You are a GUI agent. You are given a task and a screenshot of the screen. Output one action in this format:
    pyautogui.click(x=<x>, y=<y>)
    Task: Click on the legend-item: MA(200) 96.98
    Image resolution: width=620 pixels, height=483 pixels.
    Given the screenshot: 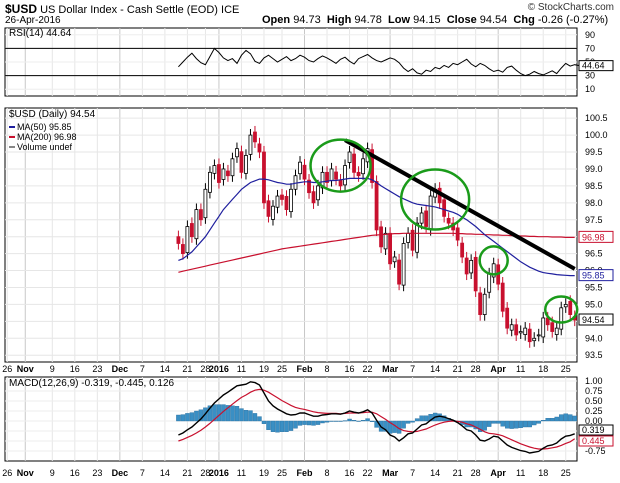 What is the action you would take?
    pyautogui.click(x=47, y=137)
    